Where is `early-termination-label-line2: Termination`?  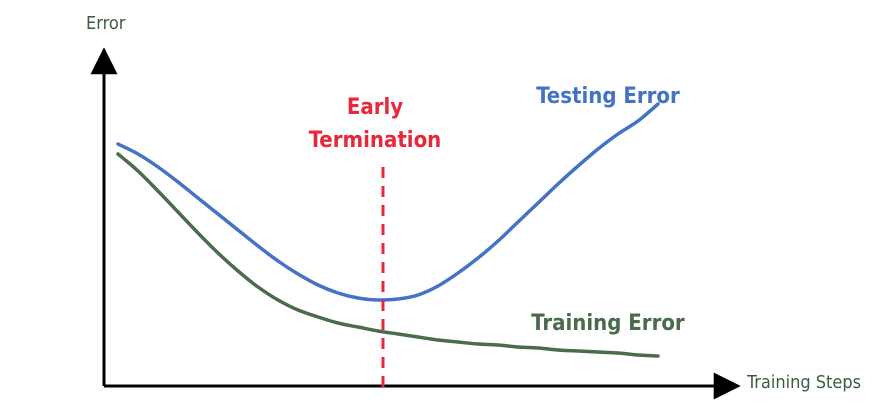 early-termination-label-line2: Termination is located at coordinates (375, 140).